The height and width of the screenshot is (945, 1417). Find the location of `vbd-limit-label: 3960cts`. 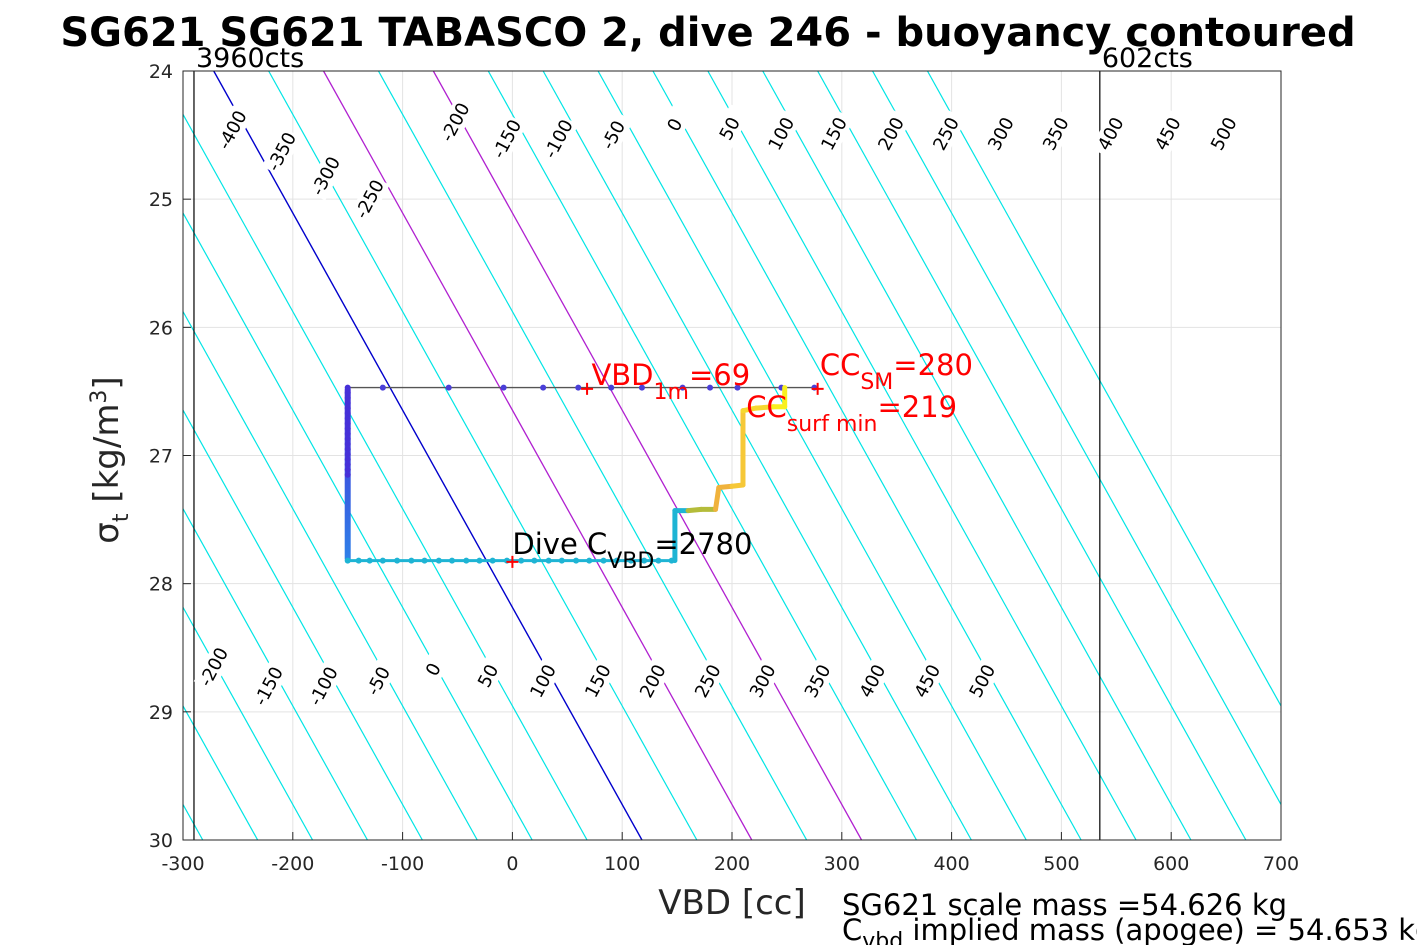

vbd-limit-label: 3960cts is located at coordinates (250, 58).